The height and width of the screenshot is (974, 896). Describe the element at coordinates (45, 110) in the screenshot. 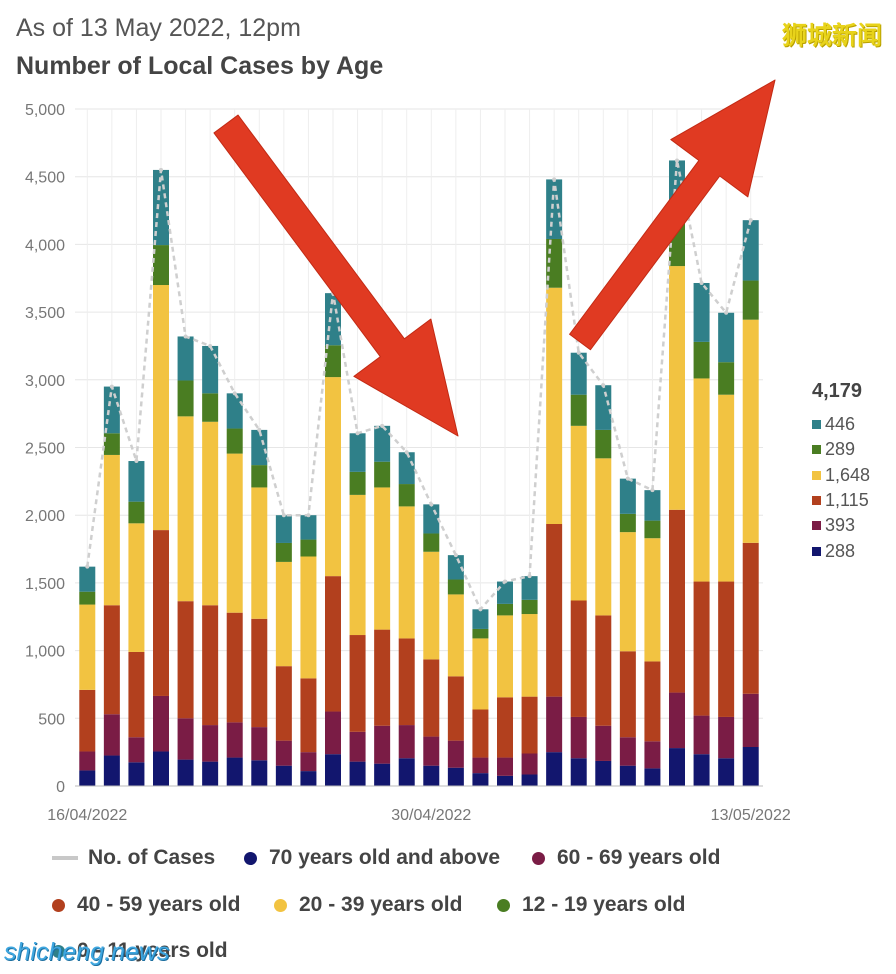

I see `y-tick-label: 5,000` at that location.